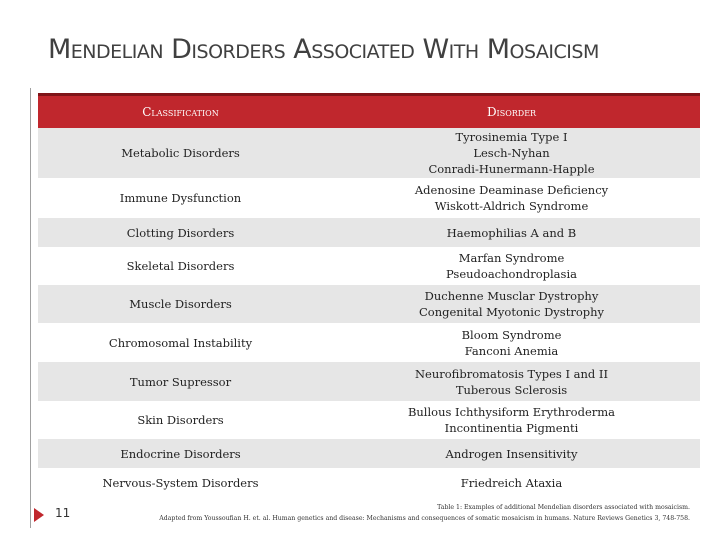 The width and height of the screenshot is (720, 540). What do you see at coordinates (511, 312) in the screenshot?
I see `disorder-line: Congenital Myotonic Dystrophy` at bounding box center [511, 312].